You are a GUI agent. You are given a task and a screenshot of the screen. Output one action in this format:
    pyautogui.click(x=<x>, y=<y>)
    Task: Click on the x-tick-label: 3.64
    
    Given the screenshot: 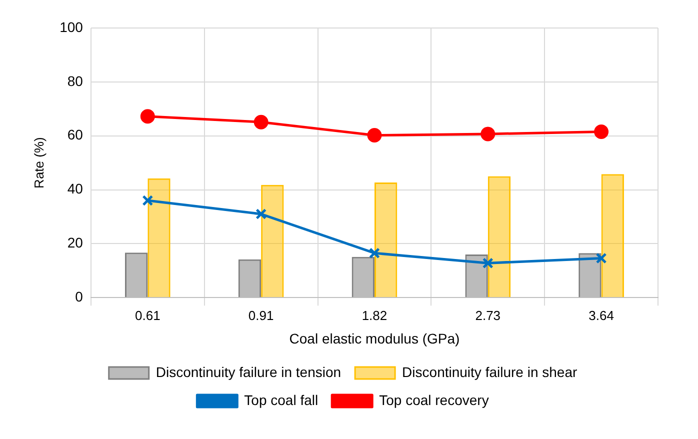 What is the action you would take?
    pyautogui.click(x=601, y=315)
    